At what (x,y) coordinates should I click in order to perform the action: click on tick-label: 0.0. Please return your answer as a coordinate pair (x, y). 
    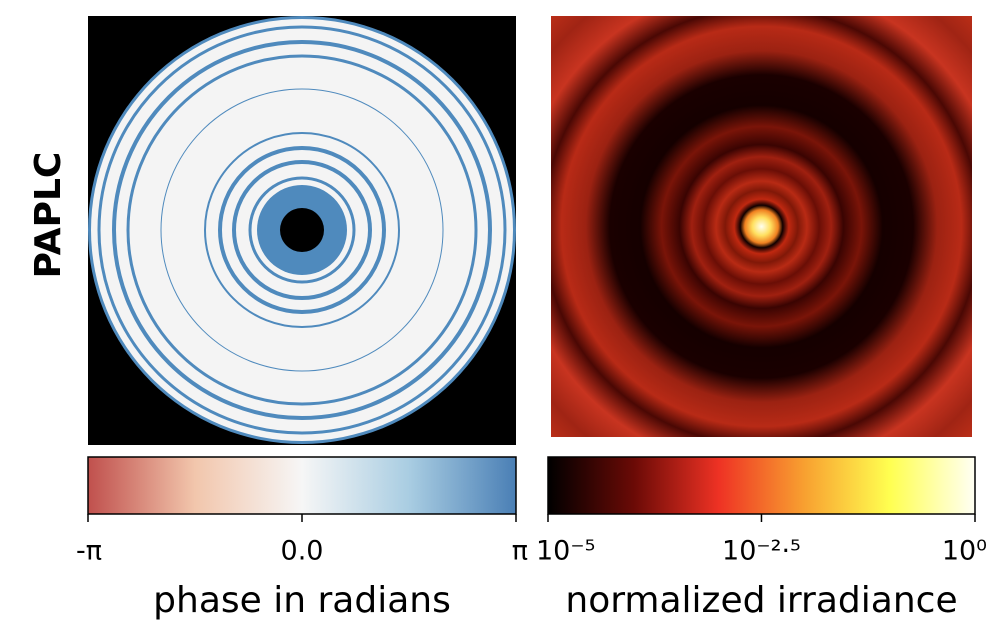
    Looking at the image, I should click on (302, 551).